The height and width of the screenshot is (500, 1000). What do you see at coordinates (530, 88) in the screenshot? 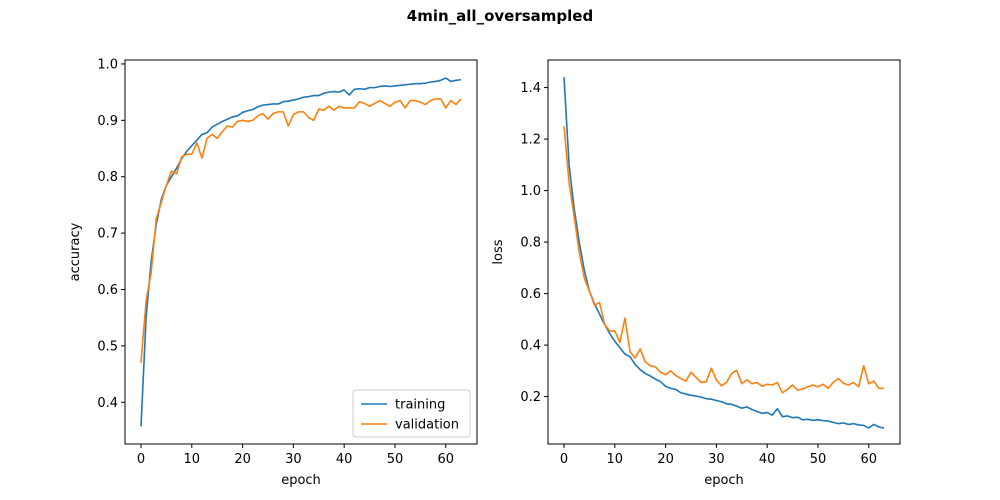
I see `y-tick-label: 1.4` at bounding box center [530, 88].